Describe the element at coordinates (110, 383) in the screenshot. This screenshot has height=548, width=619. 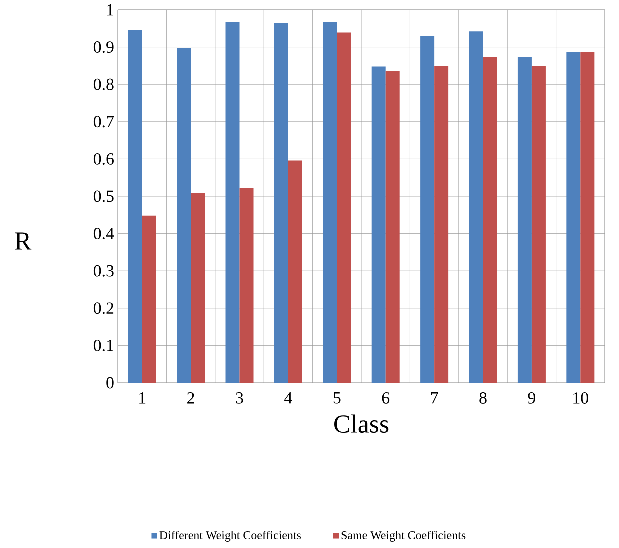
I see `y-tick-label: 0` at that location.